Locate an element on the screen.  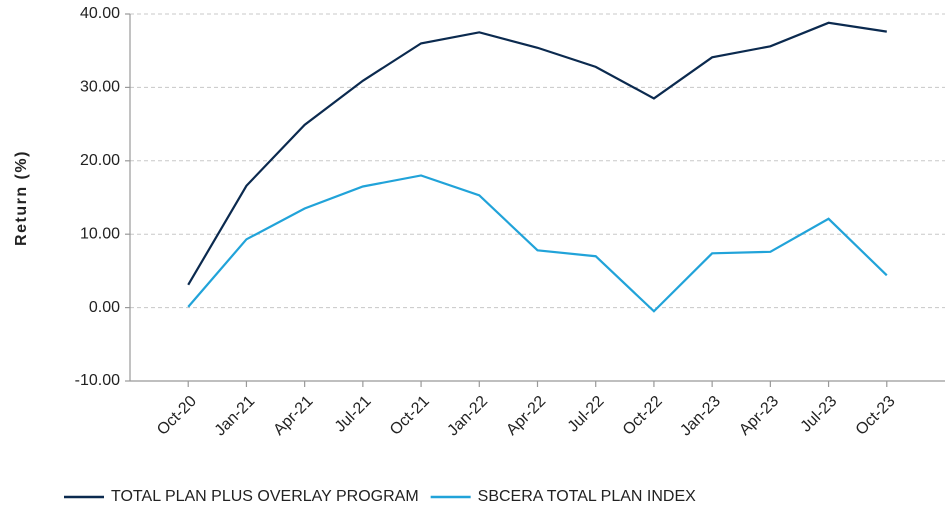
y-tick-label: -10.00 is located at coordinates (97, 380).